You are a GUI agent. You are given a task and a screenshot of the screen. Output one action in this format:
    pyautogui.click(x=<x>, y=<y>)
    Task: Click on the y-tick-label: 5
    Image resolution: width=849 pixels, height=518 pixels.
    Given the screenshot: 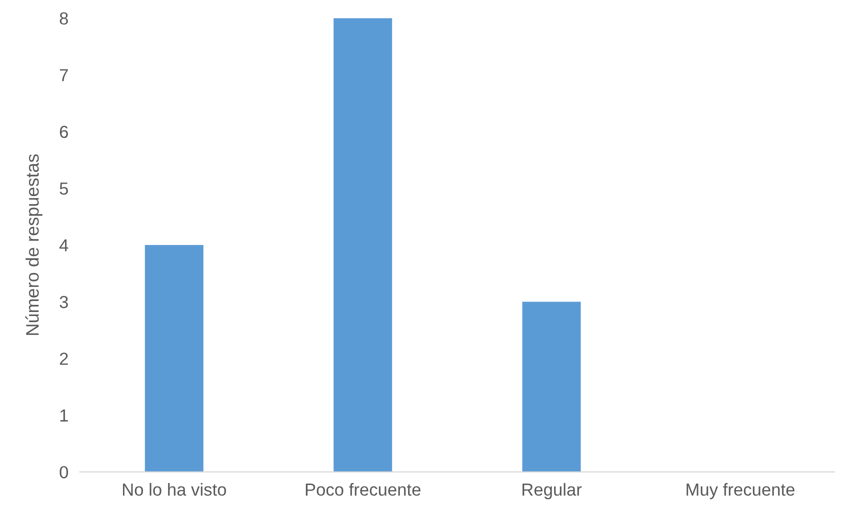 What is the action you would take?
    pyautogui.click(x=64, y=188)
    